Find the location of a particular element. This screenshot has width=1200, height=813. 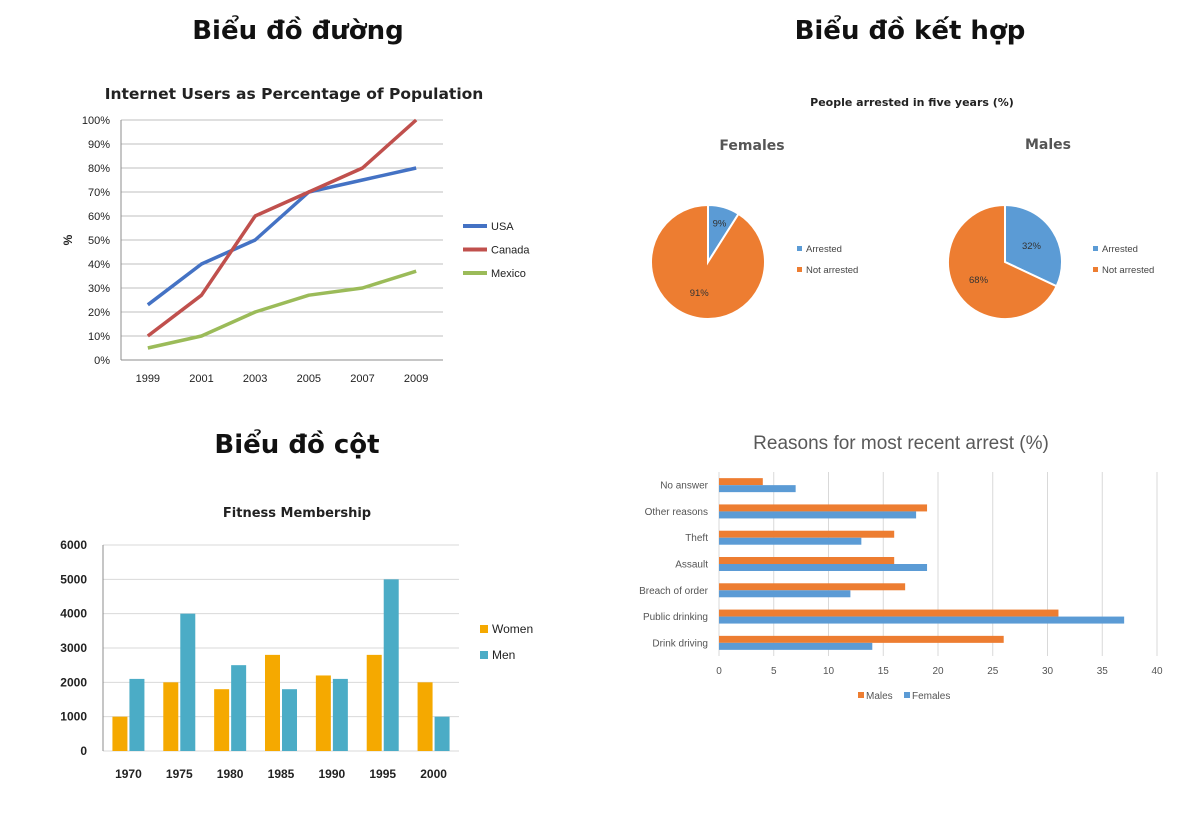

column-legend-swatch-men is located at coordinates (484, 655).